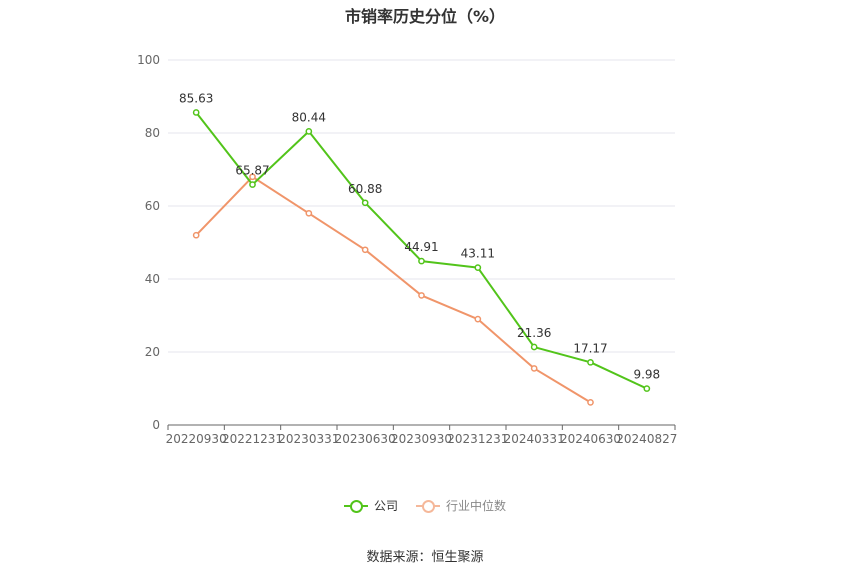 The image size is (850, 575). Describe the element at coordinates (476, 506) in the screenshot. I see `legend-industry-label: 行业中位数` at that location.